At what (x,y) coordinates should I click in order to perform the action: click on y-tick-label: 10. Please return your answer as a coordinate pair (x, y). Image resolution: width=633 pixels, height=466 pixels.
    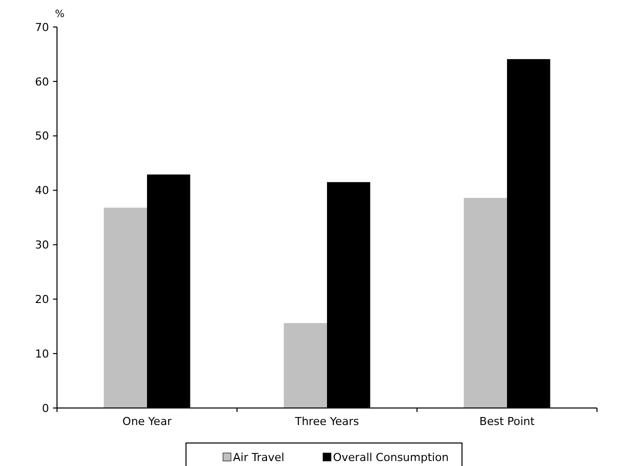
    Looking at the image, I should click on (42, 353).